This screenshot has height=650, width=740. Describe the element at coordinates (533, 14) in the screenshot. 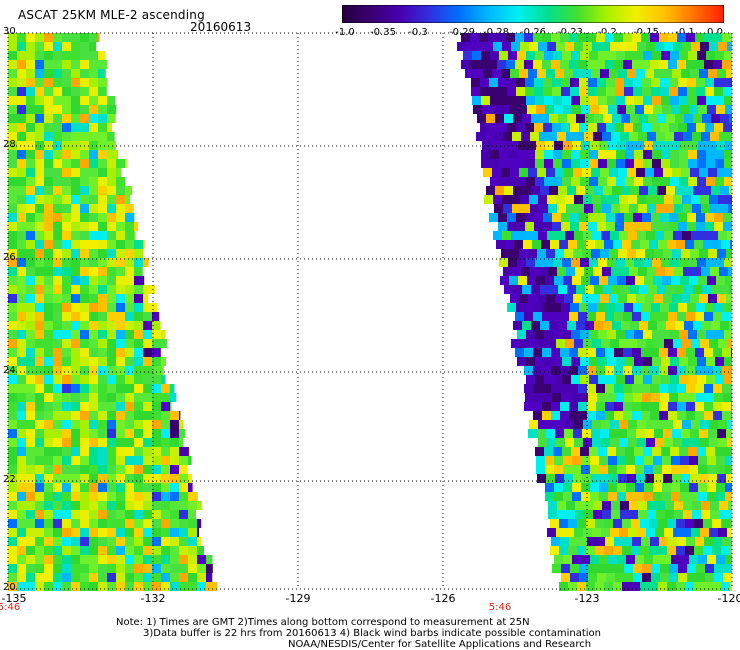

I see `colorbar` at that location.